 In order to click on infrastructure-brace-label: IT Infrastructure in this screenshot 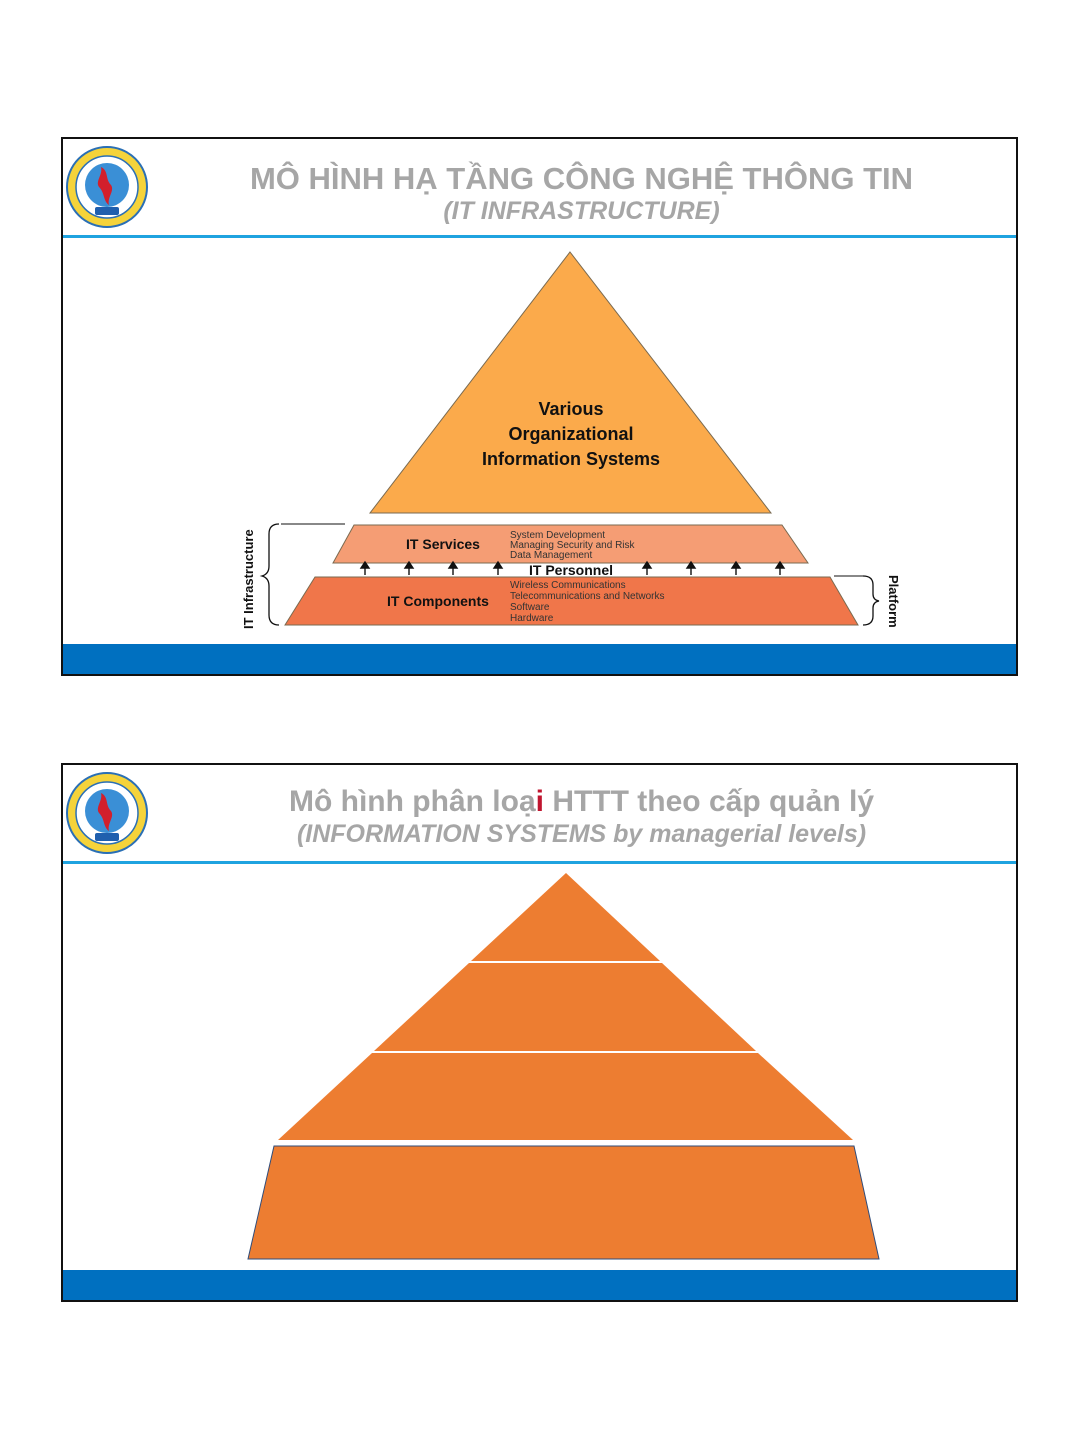, I will do `click(248, 579)`.